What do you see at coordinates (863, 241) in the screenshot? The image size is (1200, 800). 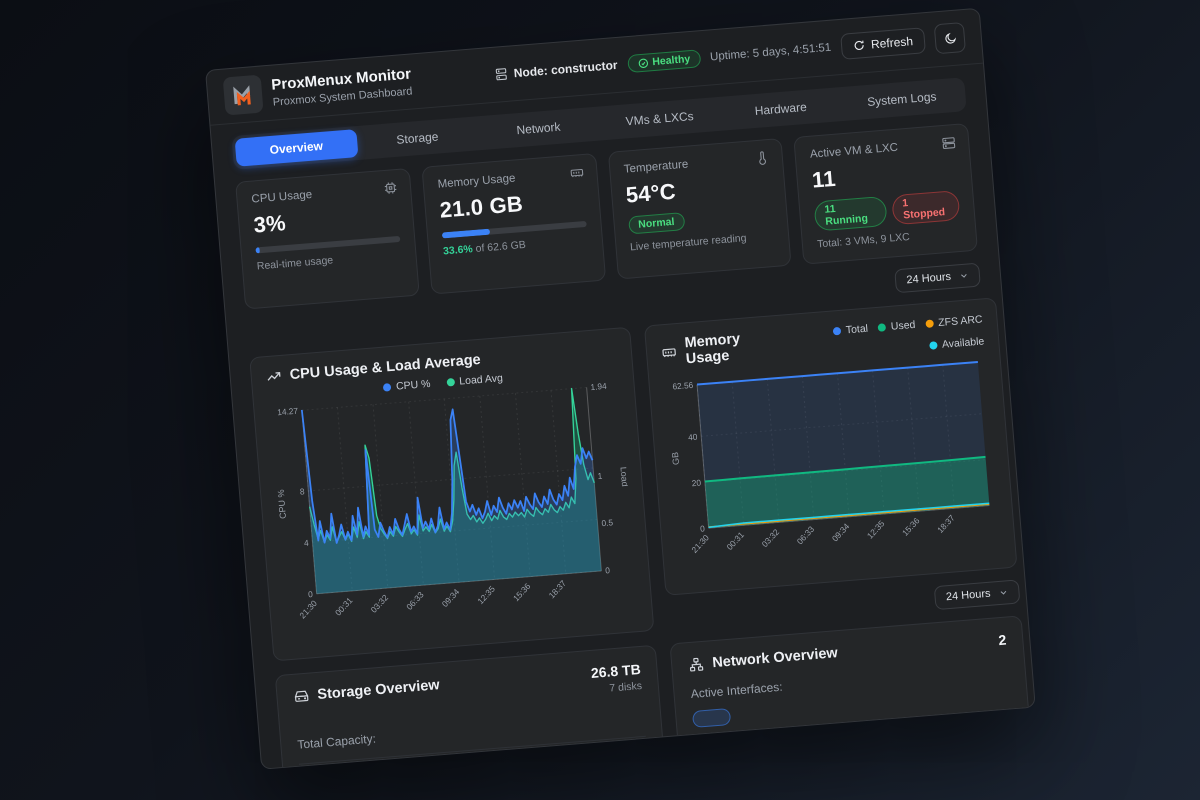 I see `active-vm-lxc-subtext: Total: 3 VMs, 9 LXC` at bounding box center [863, 241].